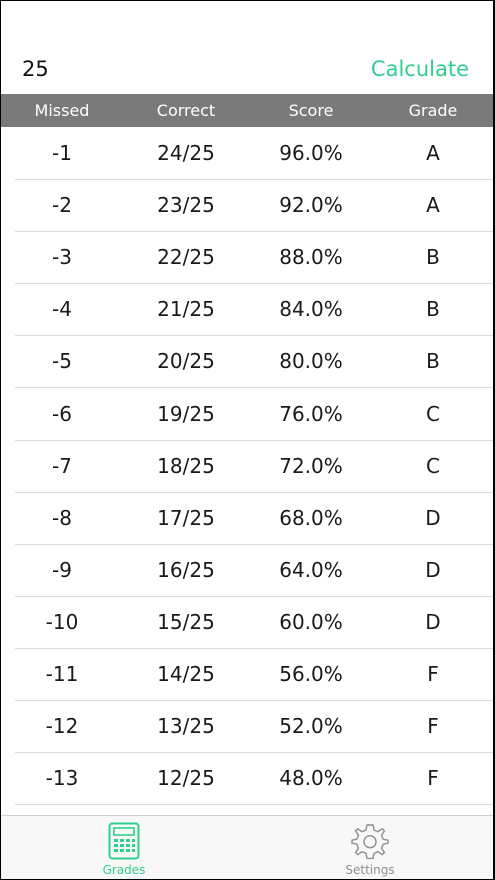 The width and height of the screenshot is (495, 880). Describe the element at coordinates (311, 110) in the screenshot. I see `header-score: Score` at that location.